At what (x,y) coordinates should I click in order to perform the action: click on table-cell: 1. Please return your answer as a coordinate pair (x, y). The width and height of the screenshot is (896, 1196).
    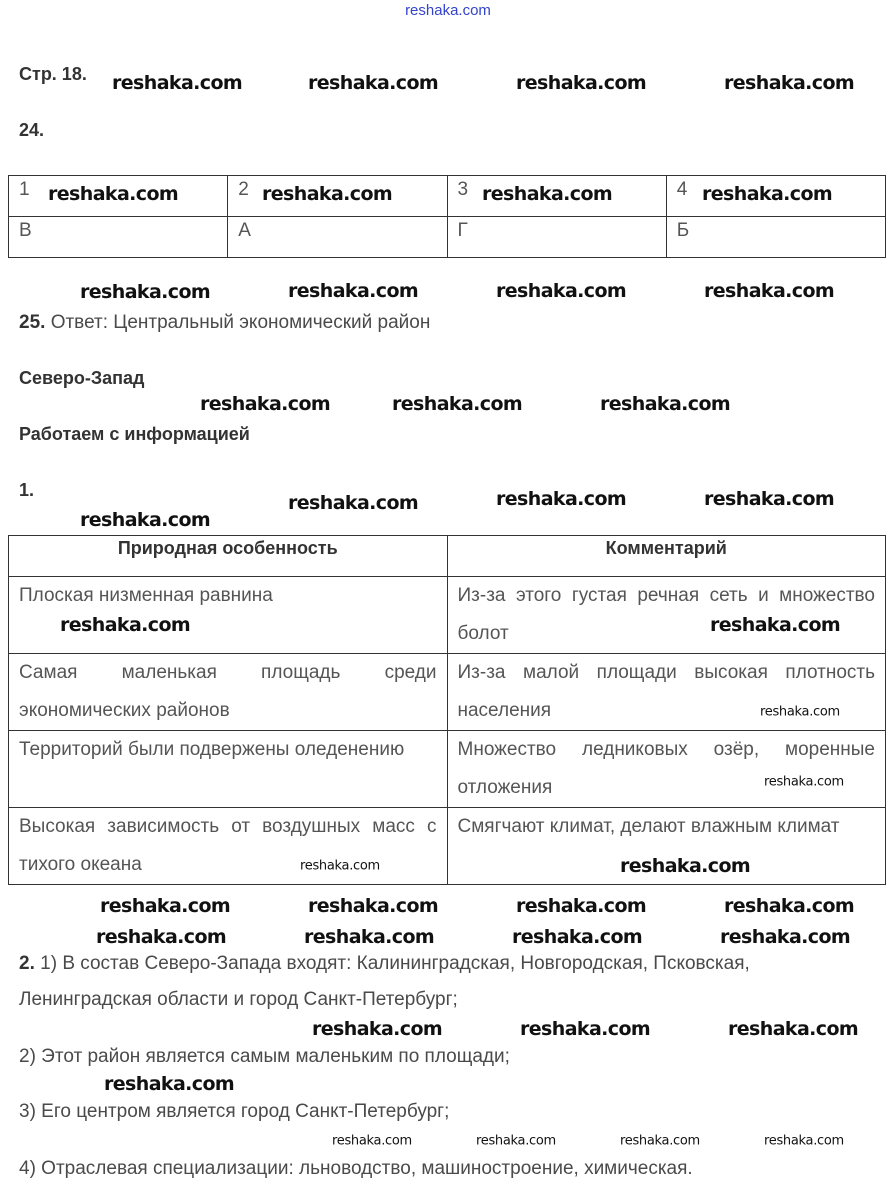
    Looking at the image, I should click on (118, 196).